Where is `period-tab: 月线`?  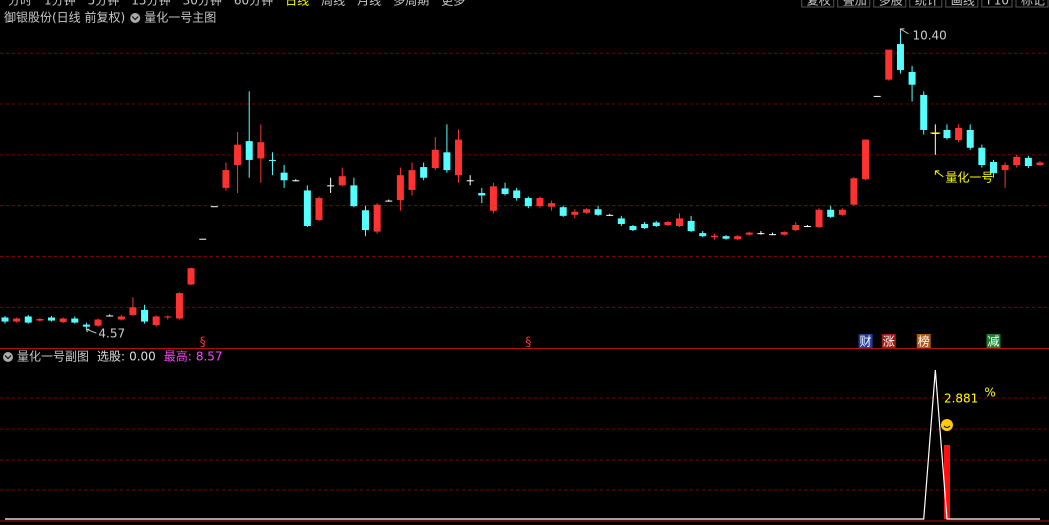 period-tab: 月线 is located at coordinates (369, 4).